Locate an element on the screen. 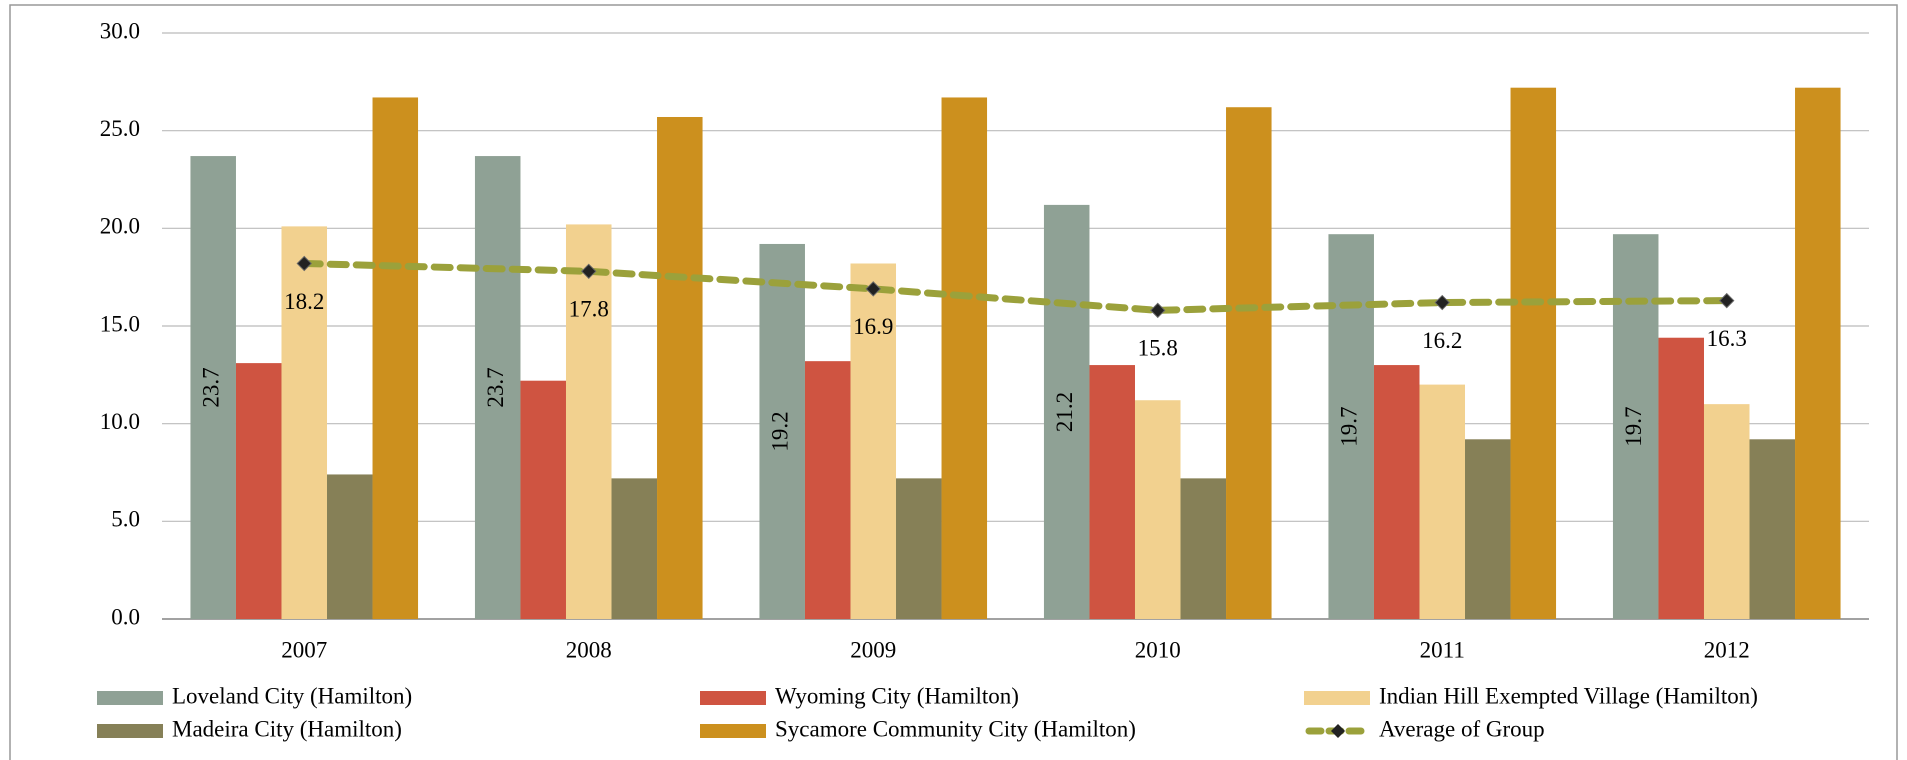  legend-label: Wyoming City (Hamilton) is located at coordinates (897, 695).